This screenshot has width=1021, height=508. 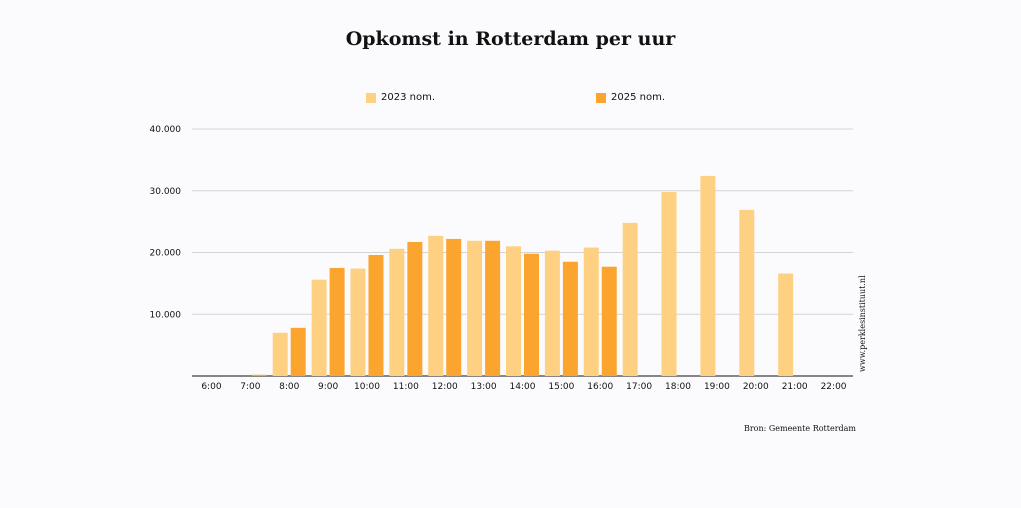 I want to click on x-tick-label: 14:00, so click(x=523, y=387).